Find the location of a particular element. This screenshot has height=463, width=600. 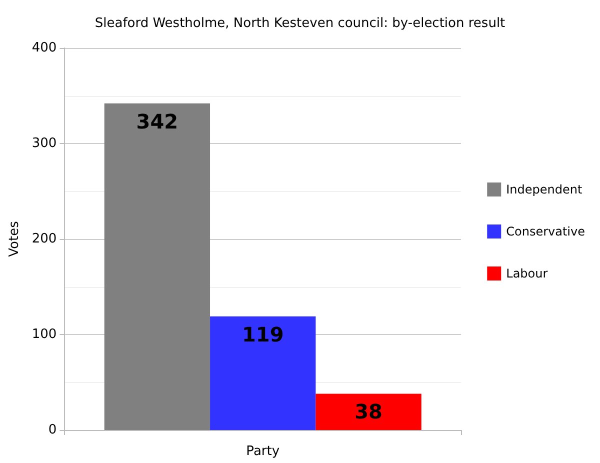

y-tick-label: 100 is located at coordinates (44, 334).